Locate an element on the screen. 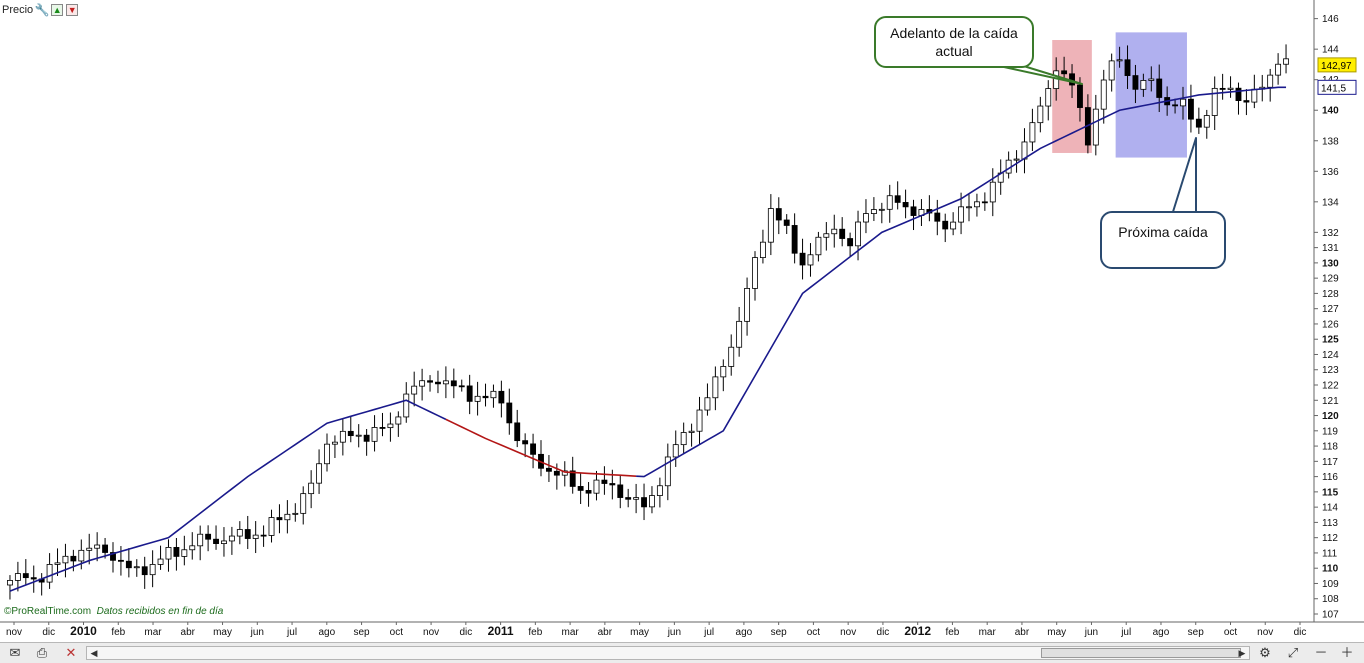  horizontal-scrollbar: ◀ ▶ is located at coordinates (668, 653).